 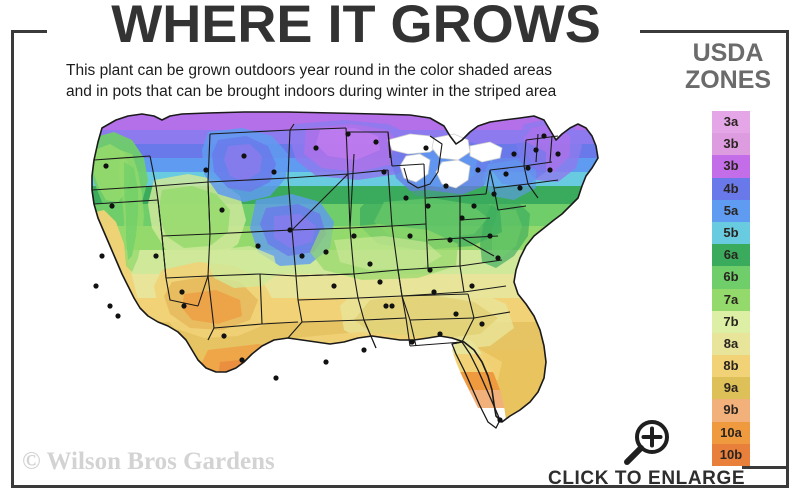 What do you see at coordinates (731, 188) in the screenshot?
I see `legend-swatch-4b-3: 4b` at bounding box center [731, 188].